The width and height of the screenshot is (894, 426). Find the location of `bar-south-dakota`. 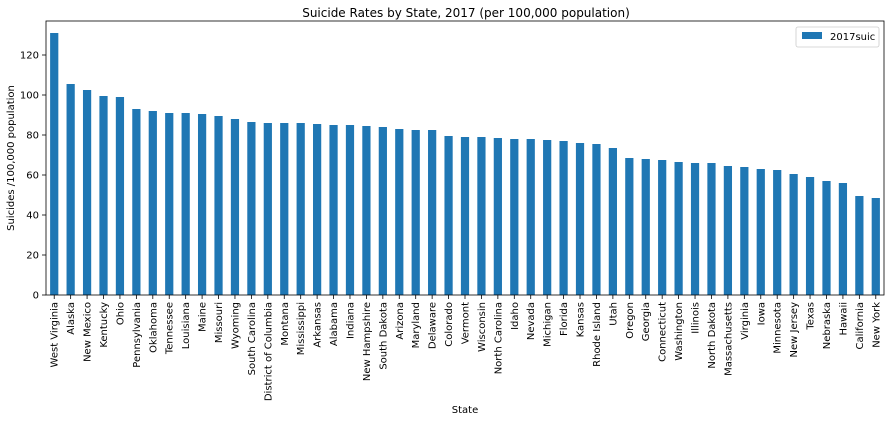

bar-south-dakota is located at coordinates (382, 211).